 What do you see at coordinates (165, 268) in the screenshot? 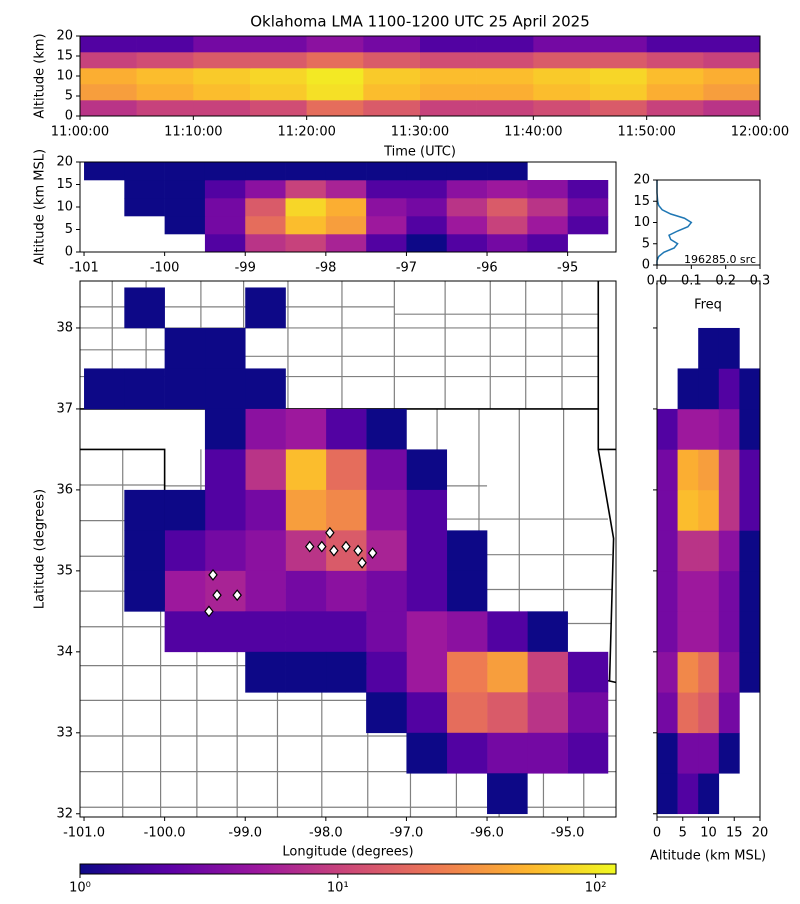
I see `x-tick-label: -100` at bounding box center [165, 268].